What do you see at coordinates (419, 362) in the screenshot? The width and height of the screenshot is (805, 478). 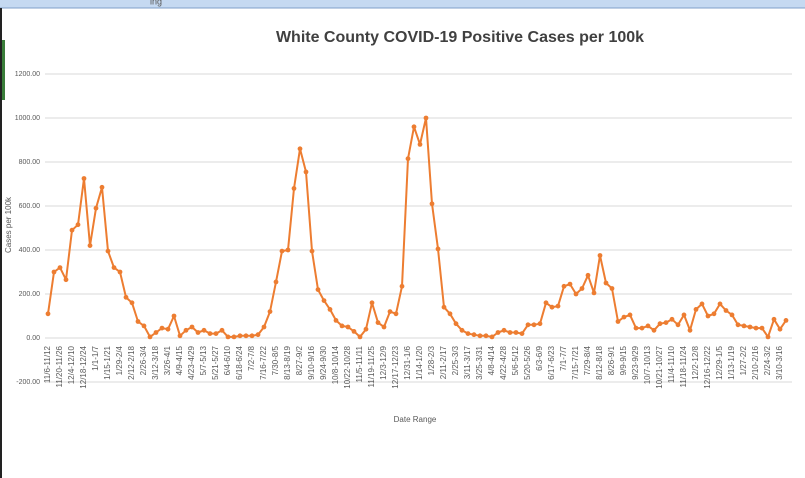 I see `x-tick-label: 1/14-1/20` at bounding box center [419, 362].